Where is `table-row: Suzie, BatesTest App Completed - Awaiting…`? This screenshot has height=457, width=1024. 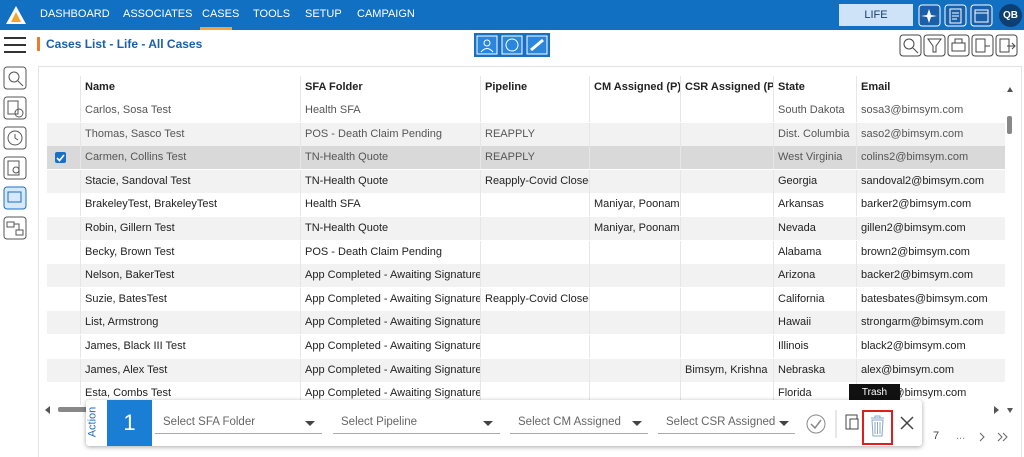
table-row: Suzie, BatesTest App Completed - Awaiting… is located at coordinates (526, 299).